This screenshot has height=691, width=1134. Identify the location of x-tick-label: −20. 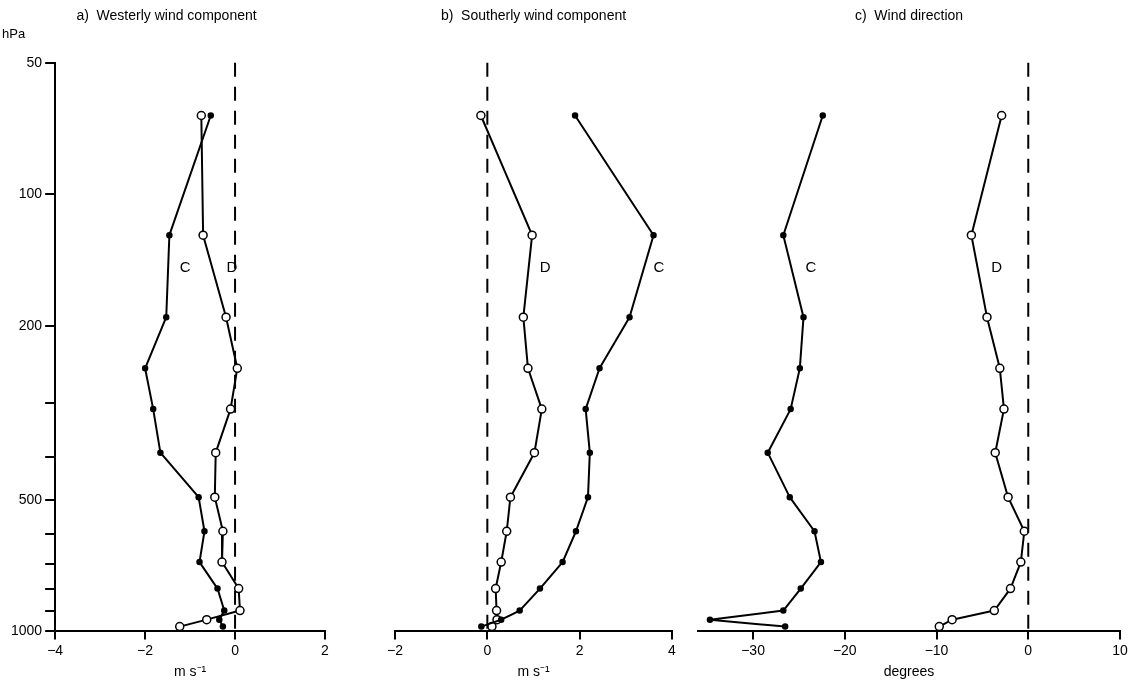
(844, 649).